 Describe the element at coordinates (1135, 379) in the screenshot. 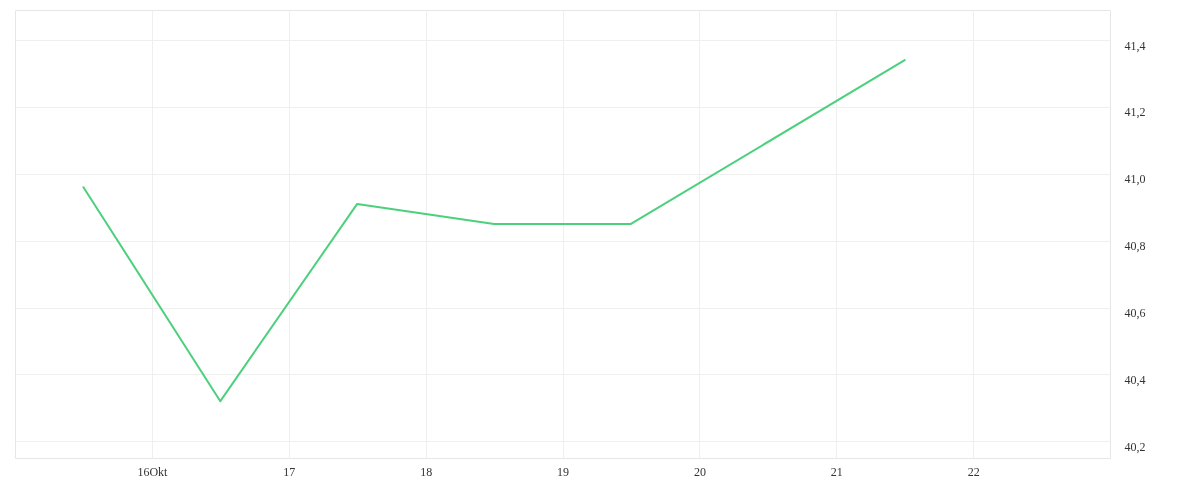

I see `y-tick-label: 40,4` at that location.